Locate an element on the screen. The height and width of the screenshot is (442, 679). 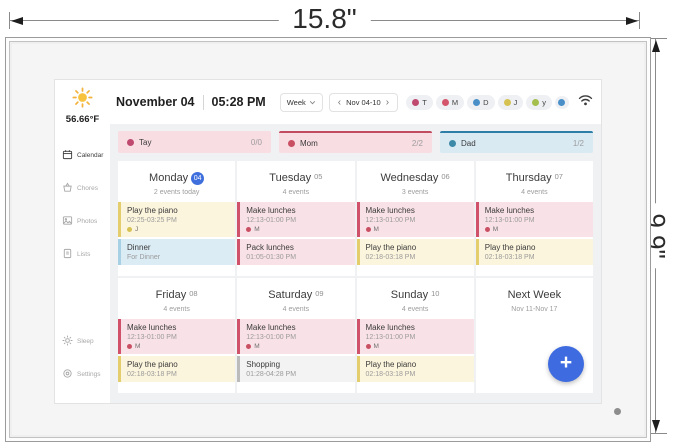
day-name: Saturday is located at coordinates (290, 295).